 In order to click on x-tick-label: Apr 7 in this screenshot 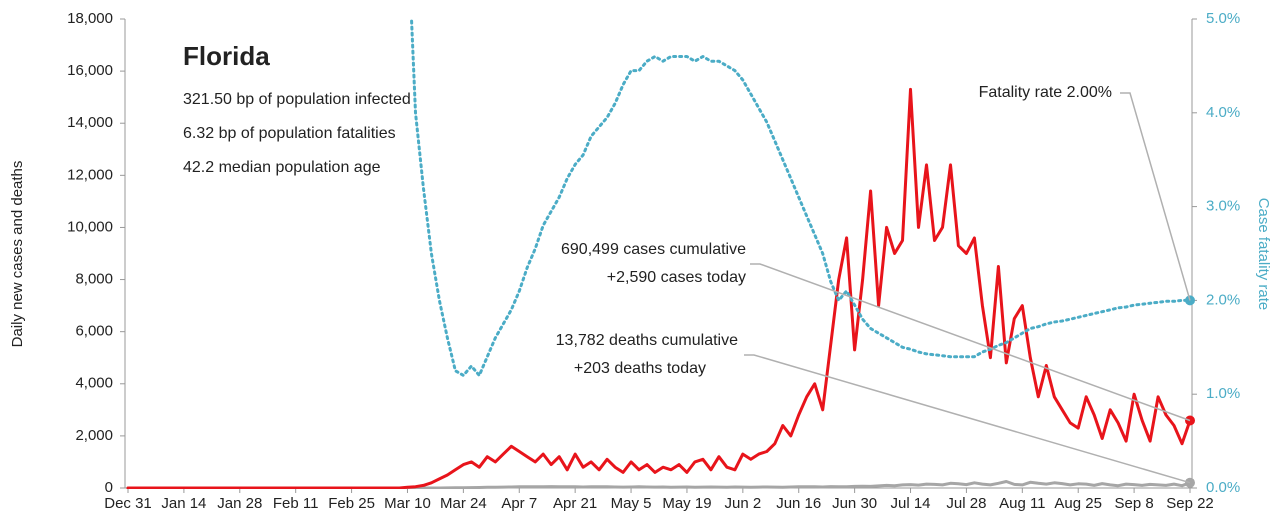, I will do `click(519, 503)`.